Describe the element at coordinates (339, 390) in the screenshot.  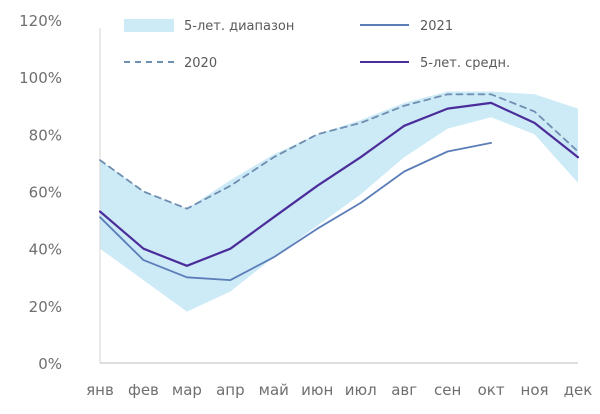
I see `x-tick-labels: янв фев мар апр май июн июл авг сен окт ноя дек` at that location.